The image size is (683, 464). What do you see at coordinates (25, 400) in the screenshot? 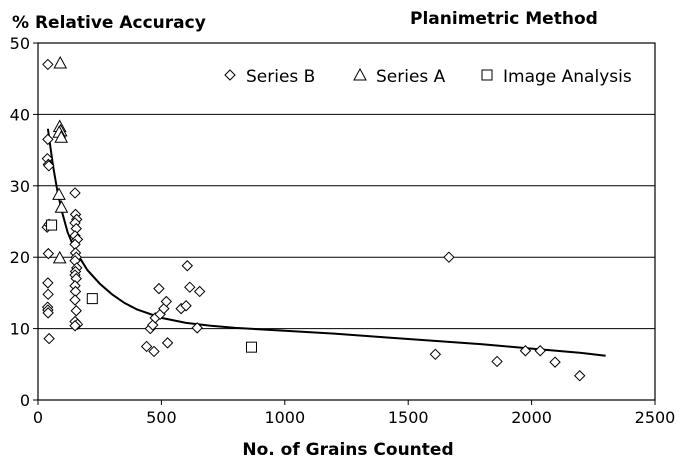
I see `y-tick-label: 0` at bounding box center [25, 400].